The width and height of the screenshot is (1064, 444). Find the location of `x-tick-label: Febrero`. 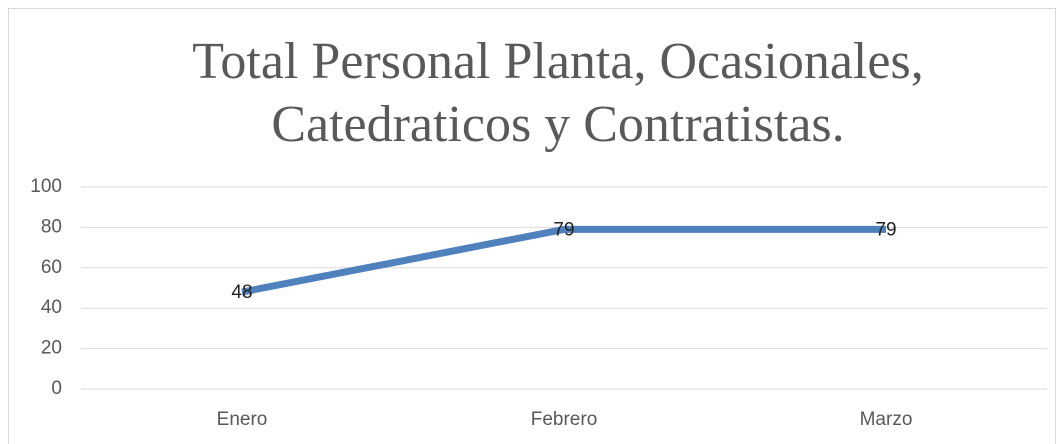

x-tick-label: Febrero is located at coordinates (564, 419).